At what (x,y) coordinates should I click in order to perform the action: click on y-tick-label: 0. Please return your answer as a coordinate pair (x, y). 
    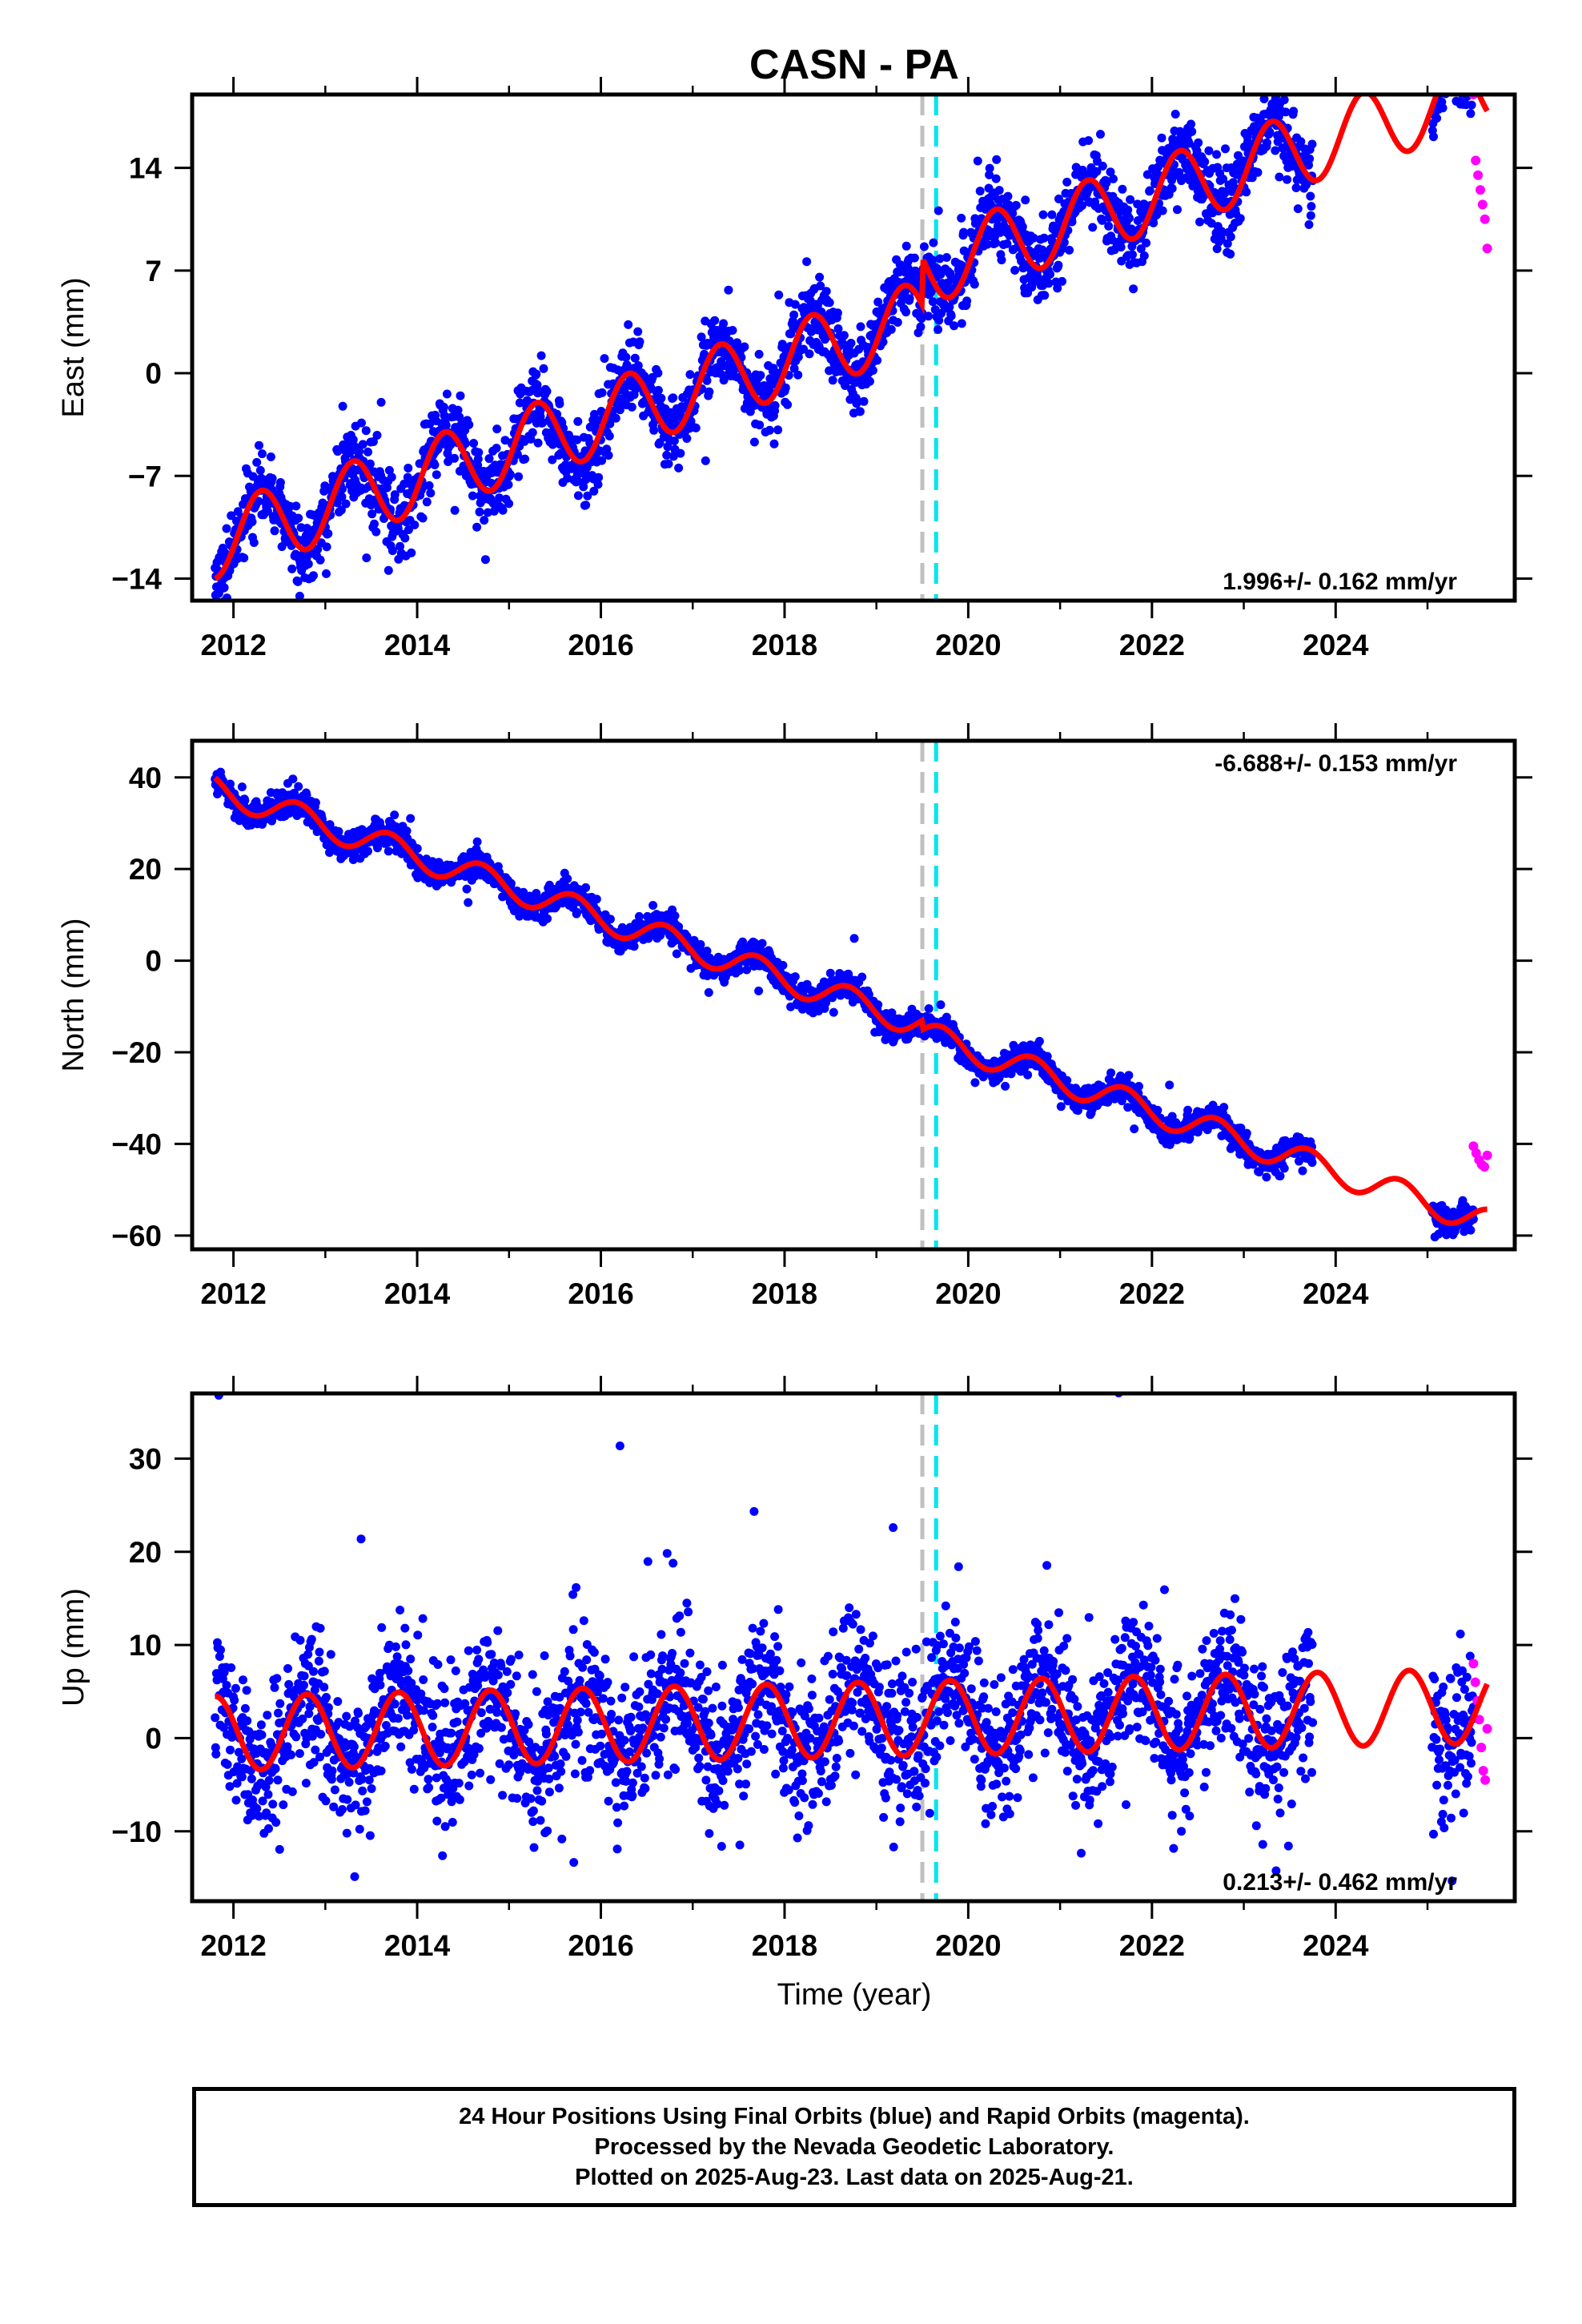
    Looking at the image, I should click on (154, 961).